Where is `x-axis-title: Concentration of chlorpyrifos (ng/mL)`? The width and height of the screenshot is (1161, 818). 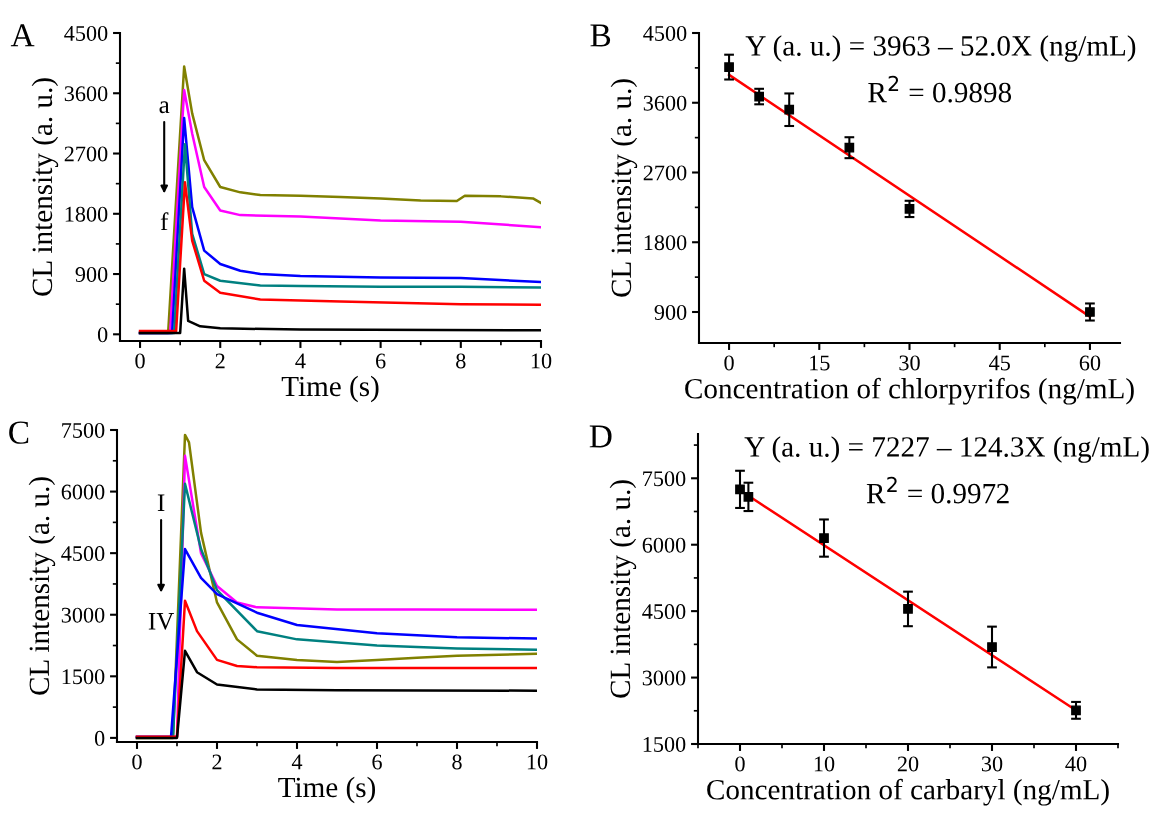 x-axis-title: Concentration of chlorpyrifos (ng/mL) is located at coordinates (909, 391).